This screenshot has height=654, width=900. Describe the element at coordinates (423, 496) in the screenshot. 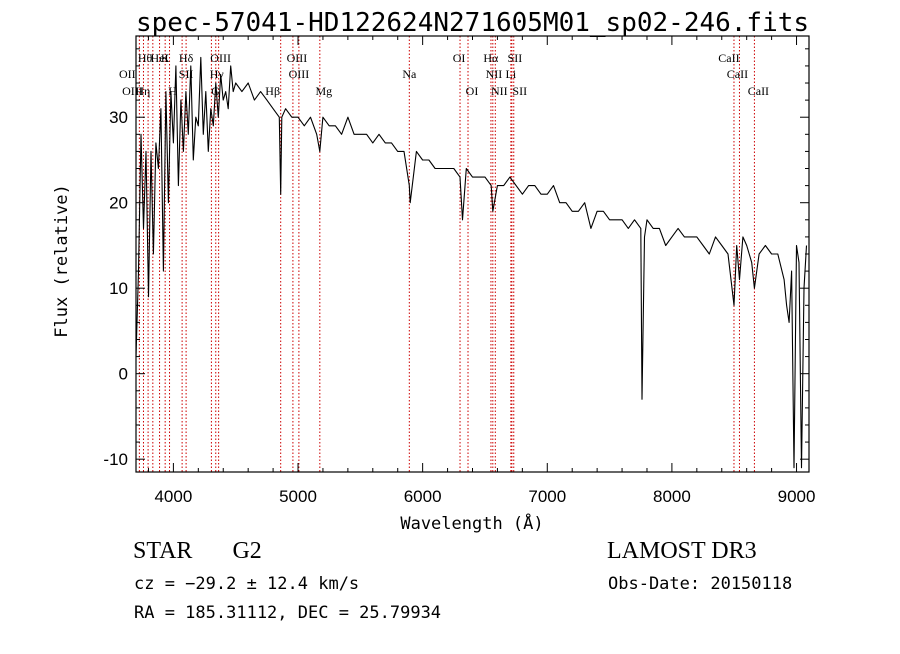

I see `x-tick-label: 6000` at that location.